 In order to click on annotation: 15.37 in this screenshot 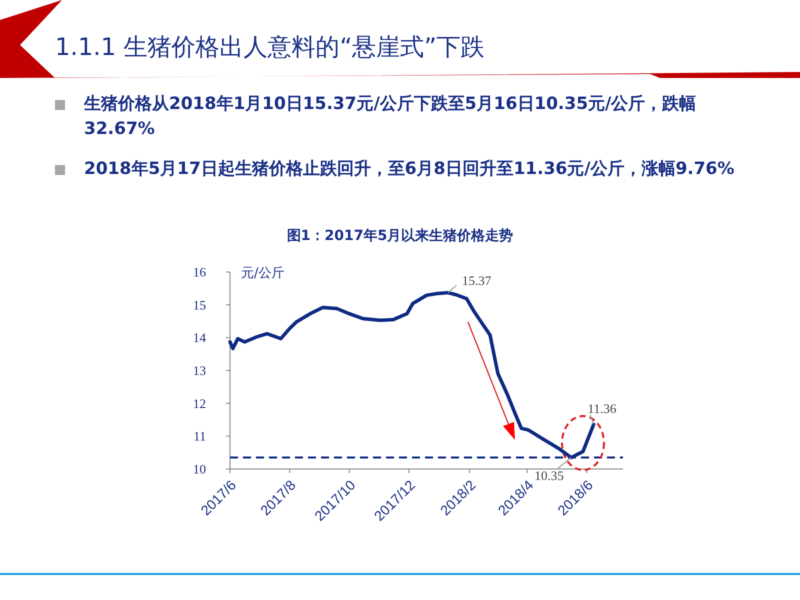, I will do `click(477, 280)`.